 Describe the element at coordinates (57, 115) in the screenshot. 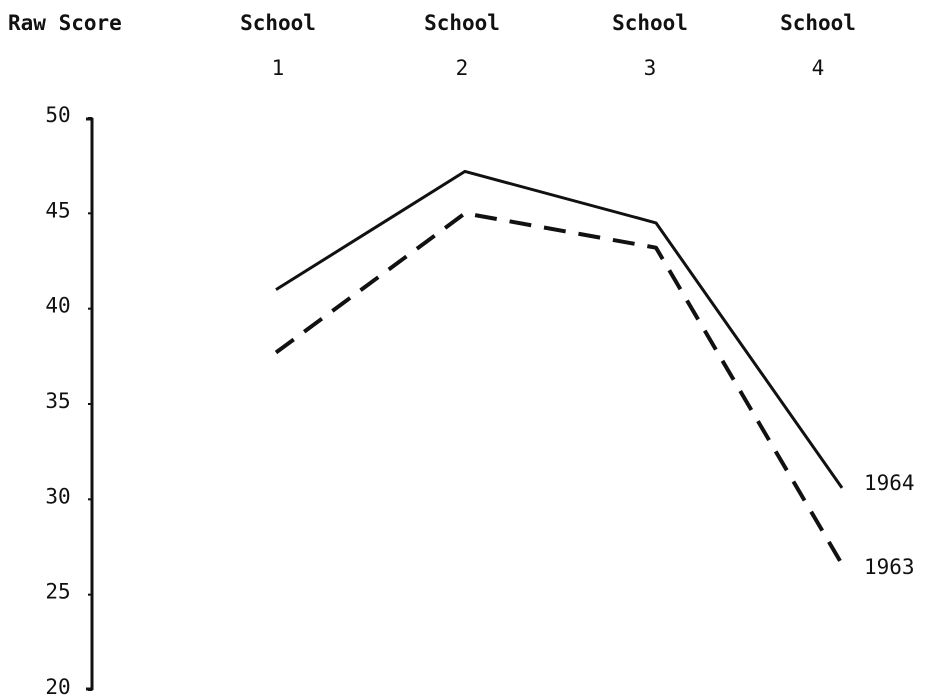

I see `y-tick-label-50: 50` at that location.